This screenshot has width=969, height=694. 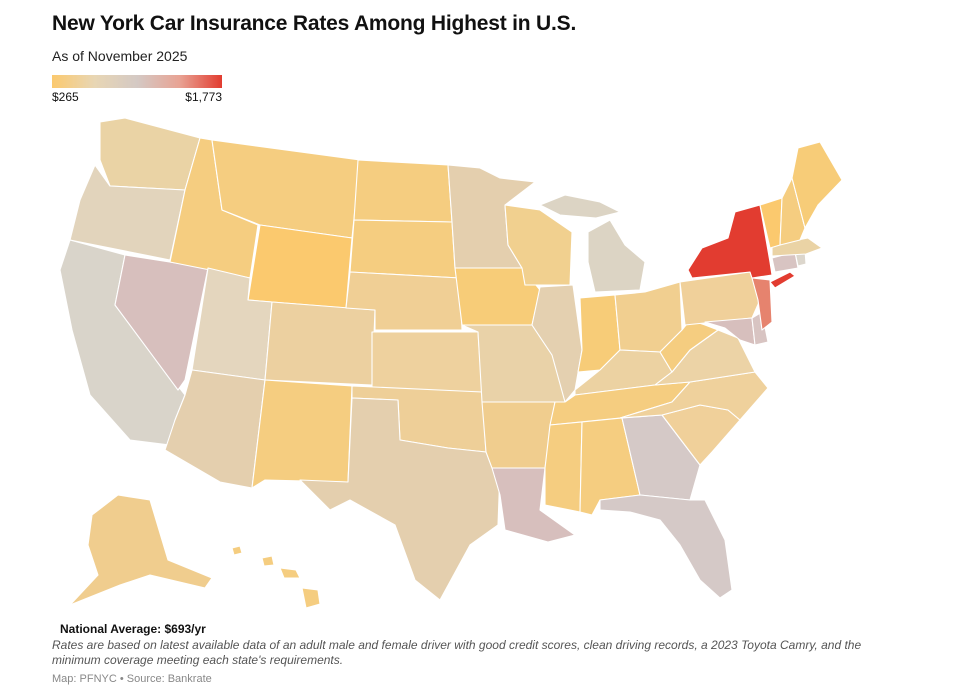 What do you see at coordinates (120, 56) in the screenshot?
I see `map-subtitle: As of November 2025` at bounding box center [120, 56].